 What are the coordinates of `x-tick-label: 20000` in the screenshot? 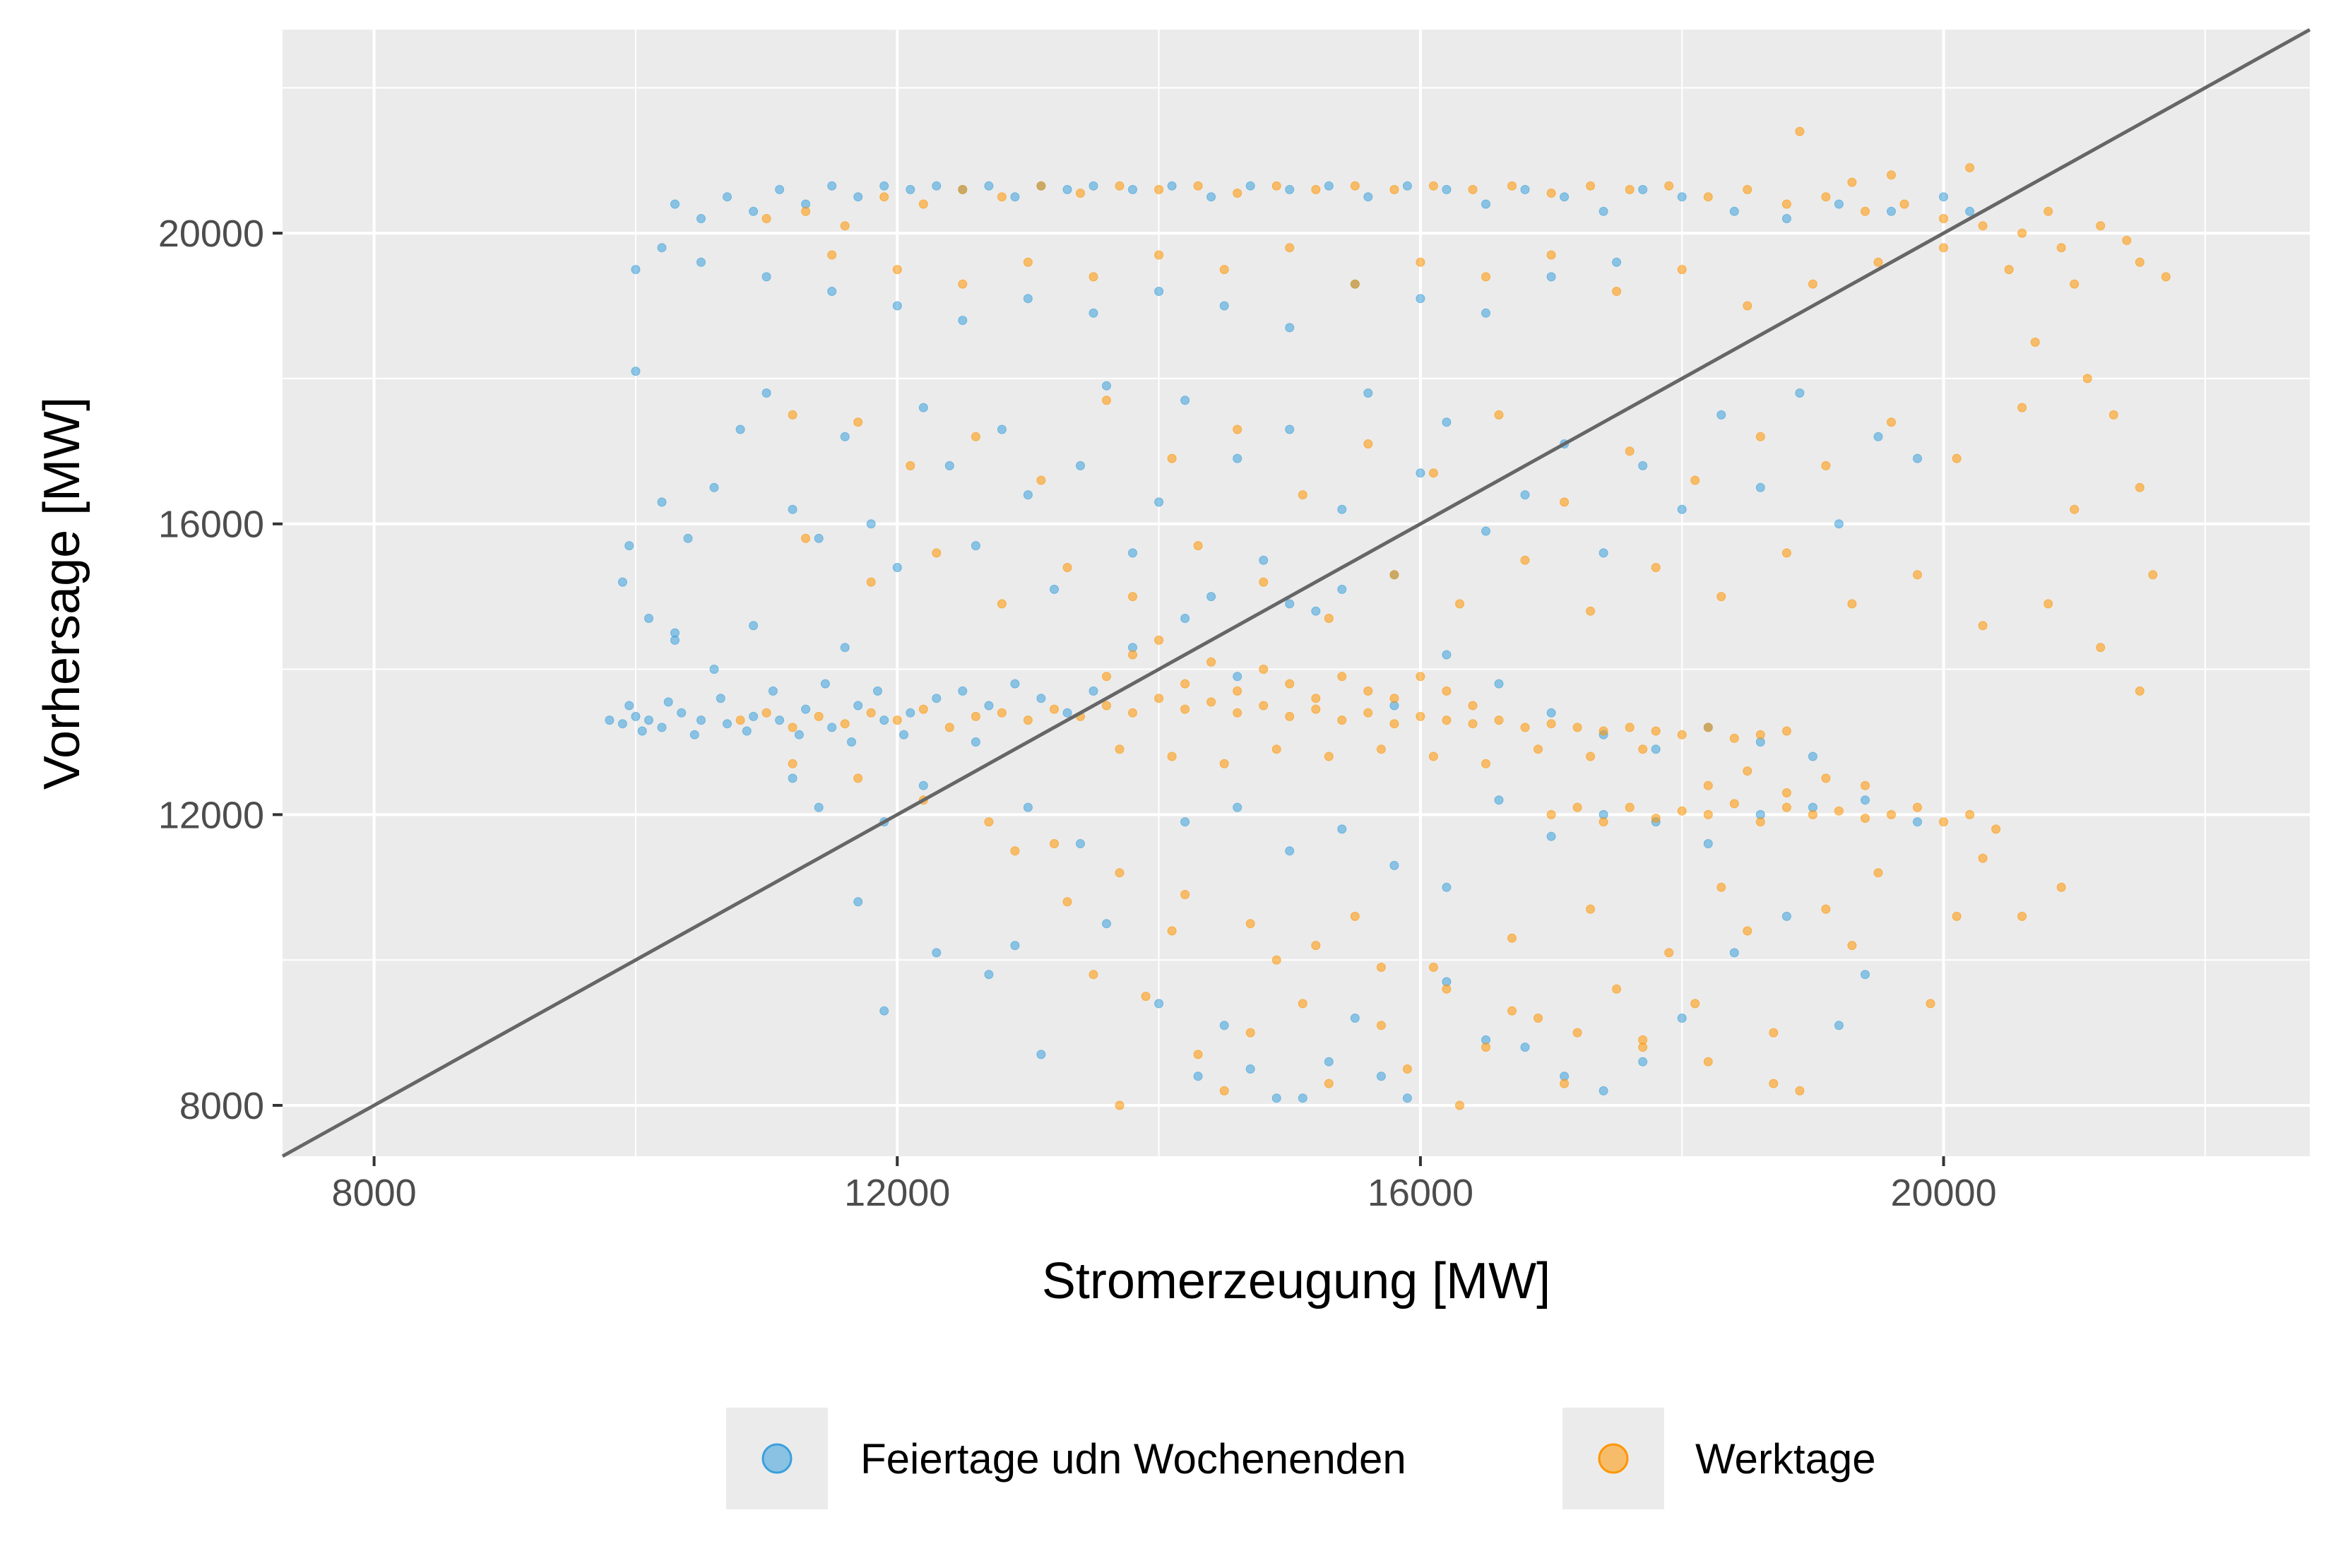 It's located at (1943, 1193).